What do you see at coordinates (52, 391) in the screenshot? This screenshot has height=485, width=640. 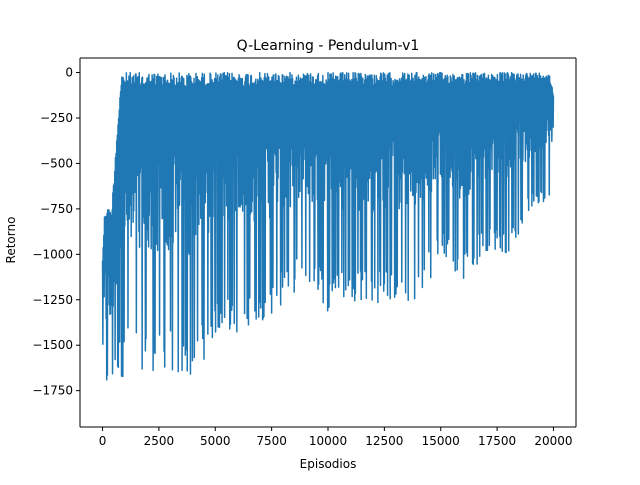 I see `y-tick-label: −1750` at bounding box center [52, 391].